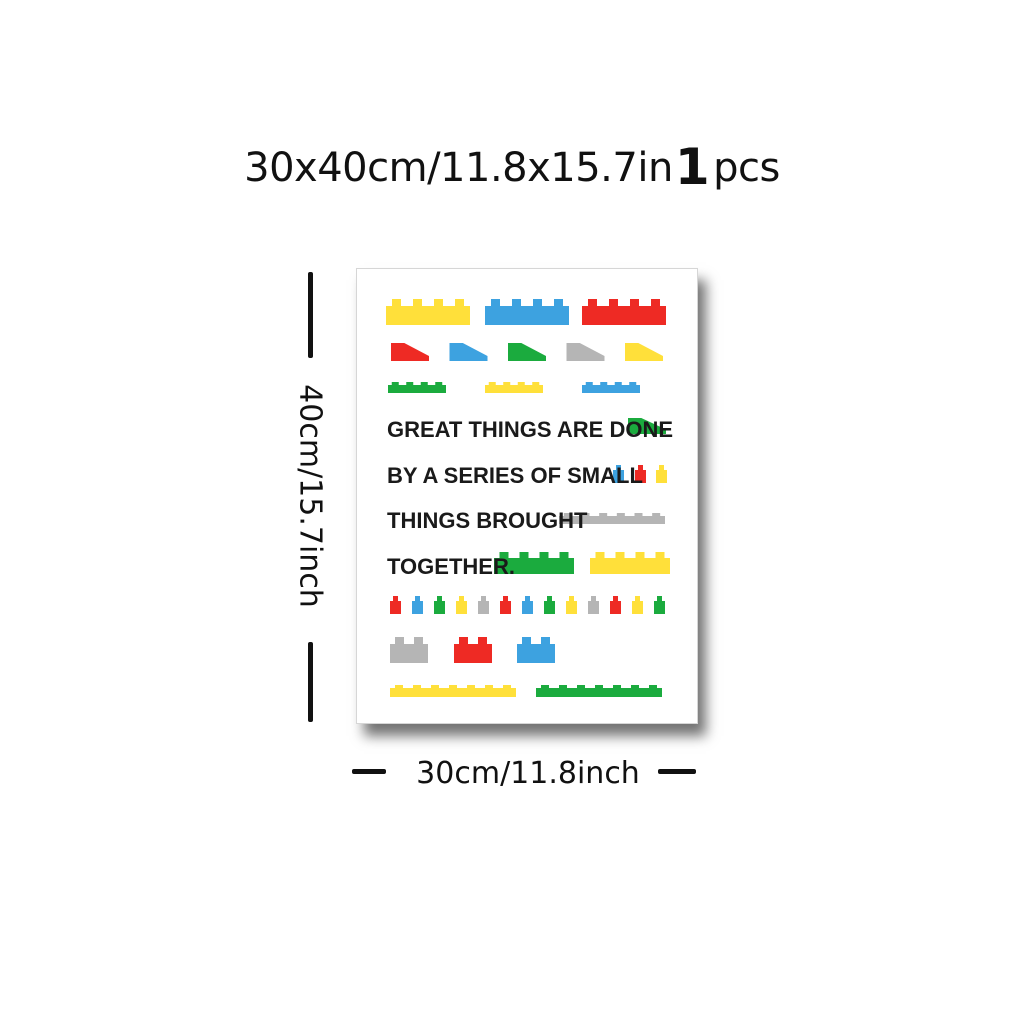 The width and height of the screenshot is (1024, 1024). Describe the element at coordinates (369, 771) in the screenshot. I see `width-bar-left` at that location.